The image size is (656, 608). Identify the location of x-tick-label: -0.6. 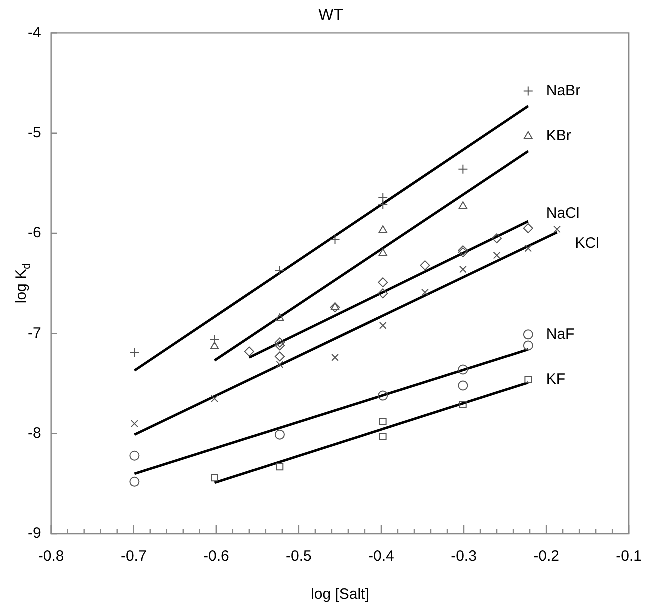
(216, 557).